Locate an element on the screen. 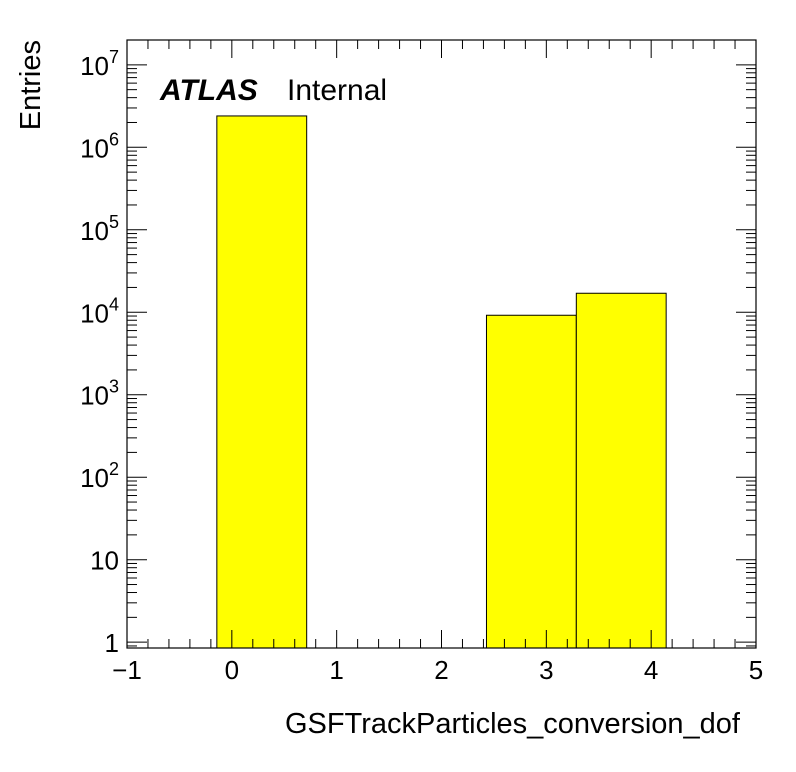 This screenshot has width=796, height=772. x-tick-labels: −1 0 1 2 3 4 5 is located at coordinates (437, 670).